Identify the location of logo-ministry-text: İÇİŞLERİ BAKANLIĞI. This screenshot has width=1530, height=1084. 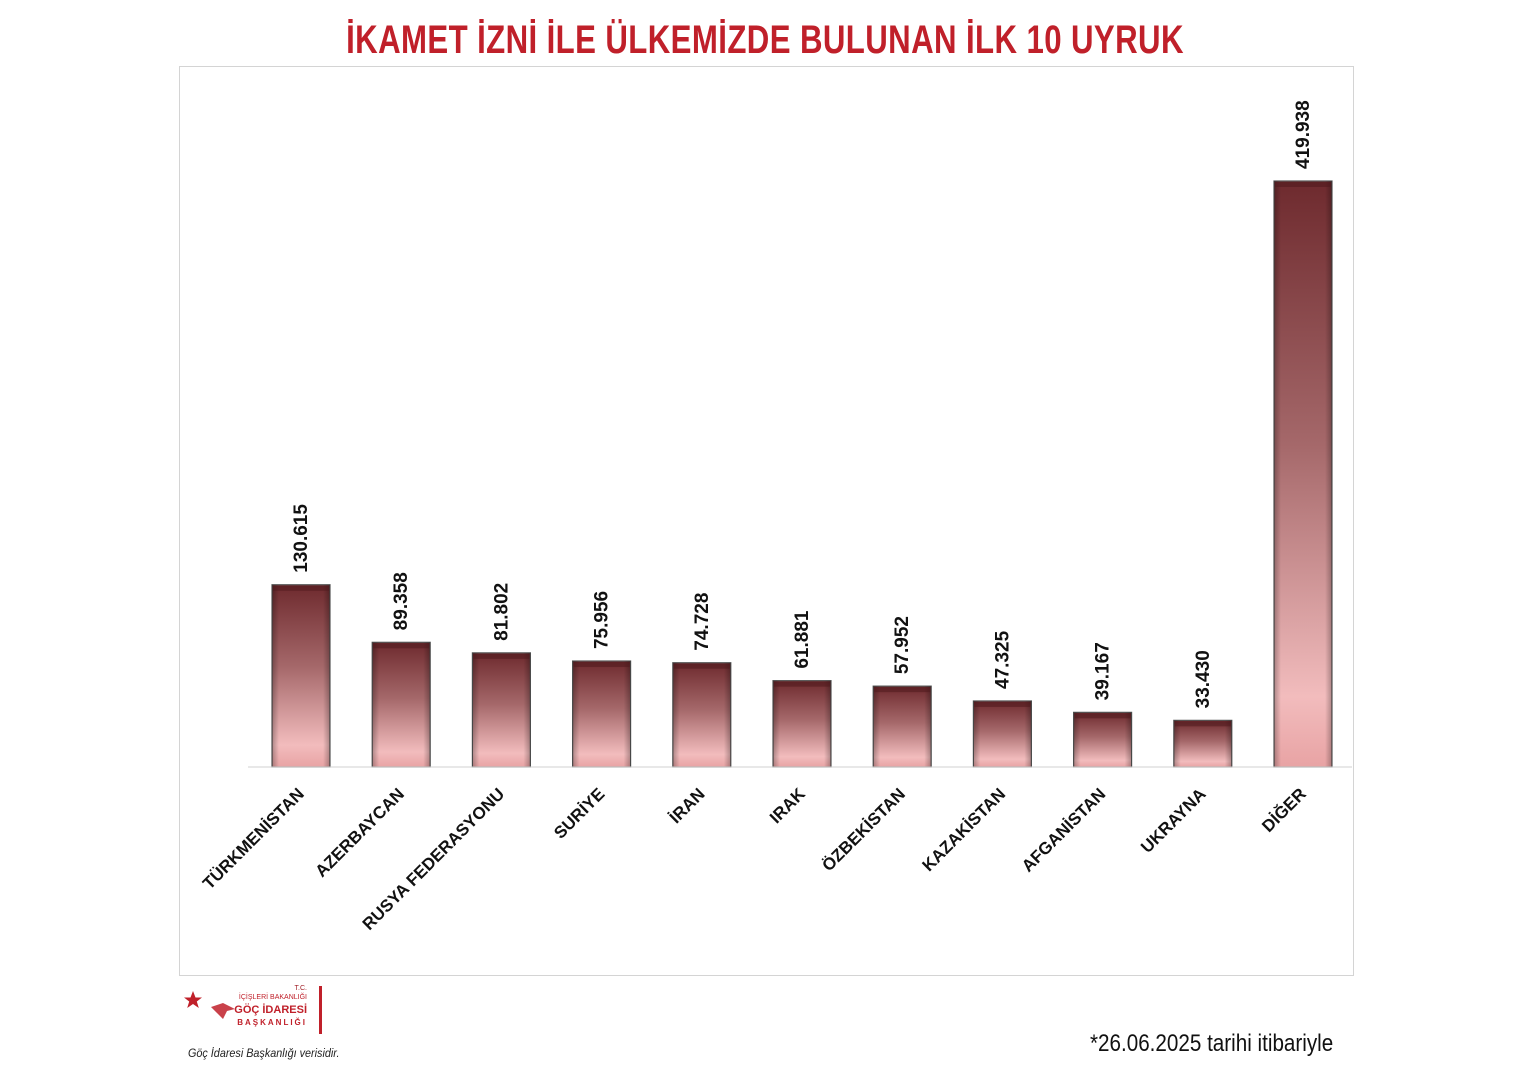
(272, 997).